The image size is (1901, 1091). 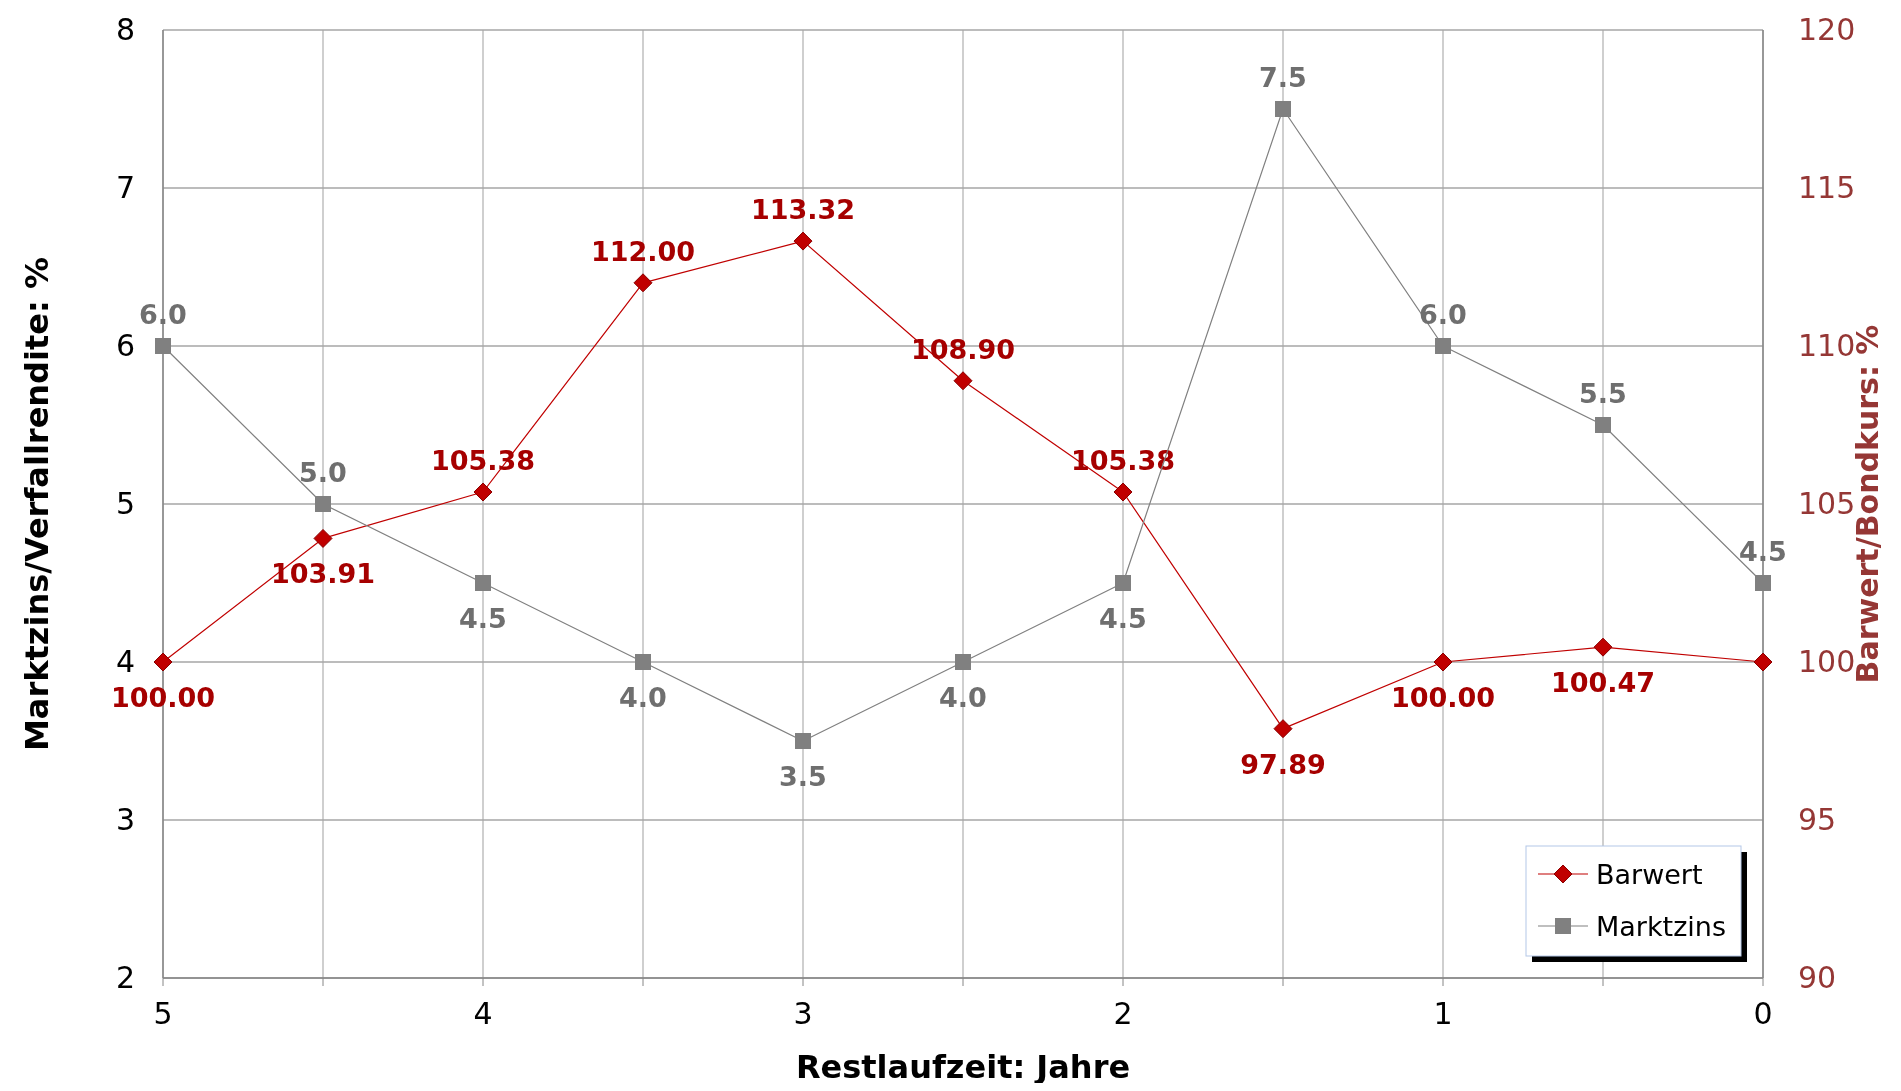 I want to click on data-label: 7.5, so click(x=1283, y=77).